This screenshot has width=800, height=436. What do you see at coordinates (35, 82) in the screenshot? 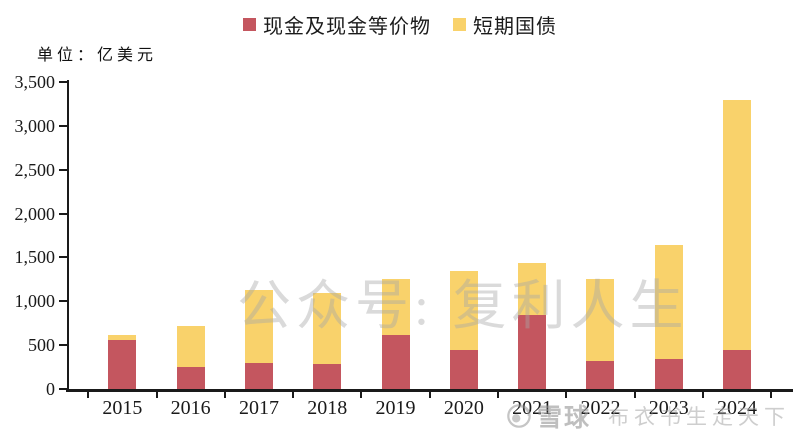
I see `y-tick-label: 3,500` at bounding box center [35, 82].